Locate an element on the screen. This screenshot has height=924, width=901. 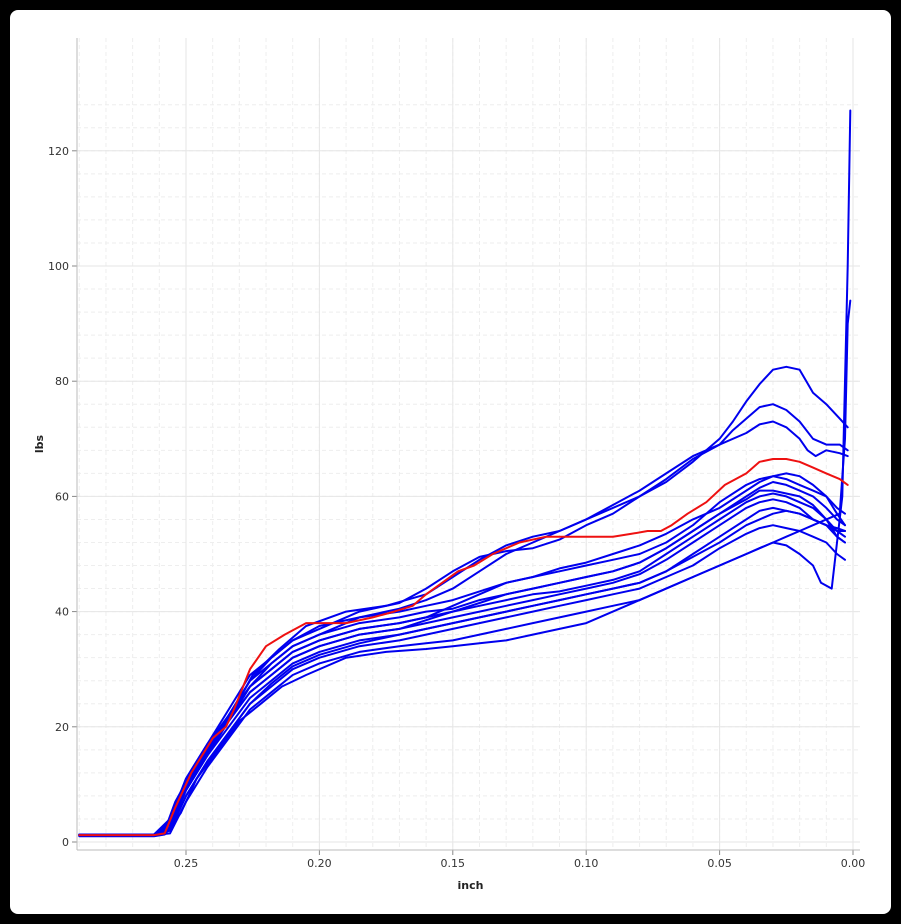
y-tick-label: 0 is located at coordinates (65, 842).